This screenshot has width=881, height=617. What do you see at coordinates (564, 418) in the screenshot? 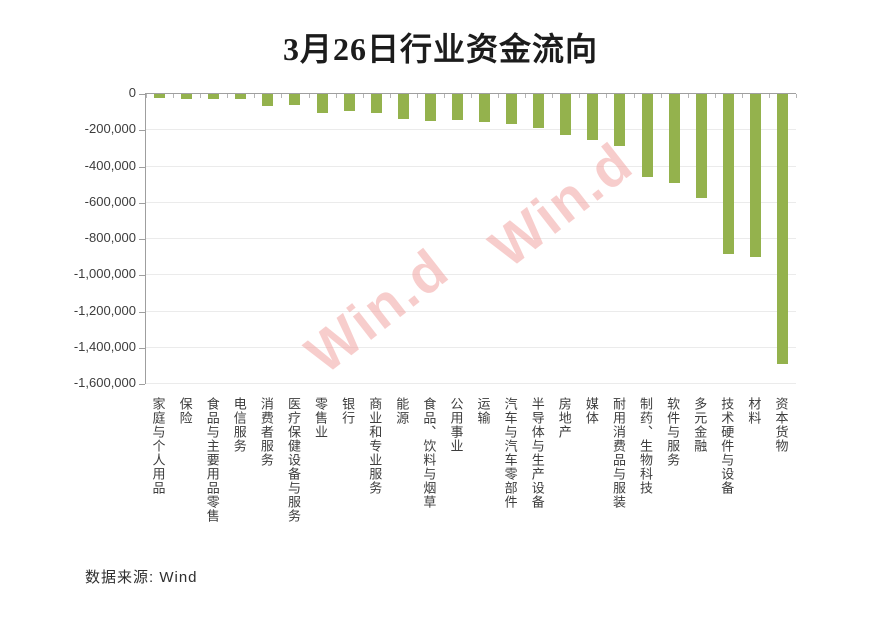
I see `x-category-label: 房地产` at bounding box center [564, 418].